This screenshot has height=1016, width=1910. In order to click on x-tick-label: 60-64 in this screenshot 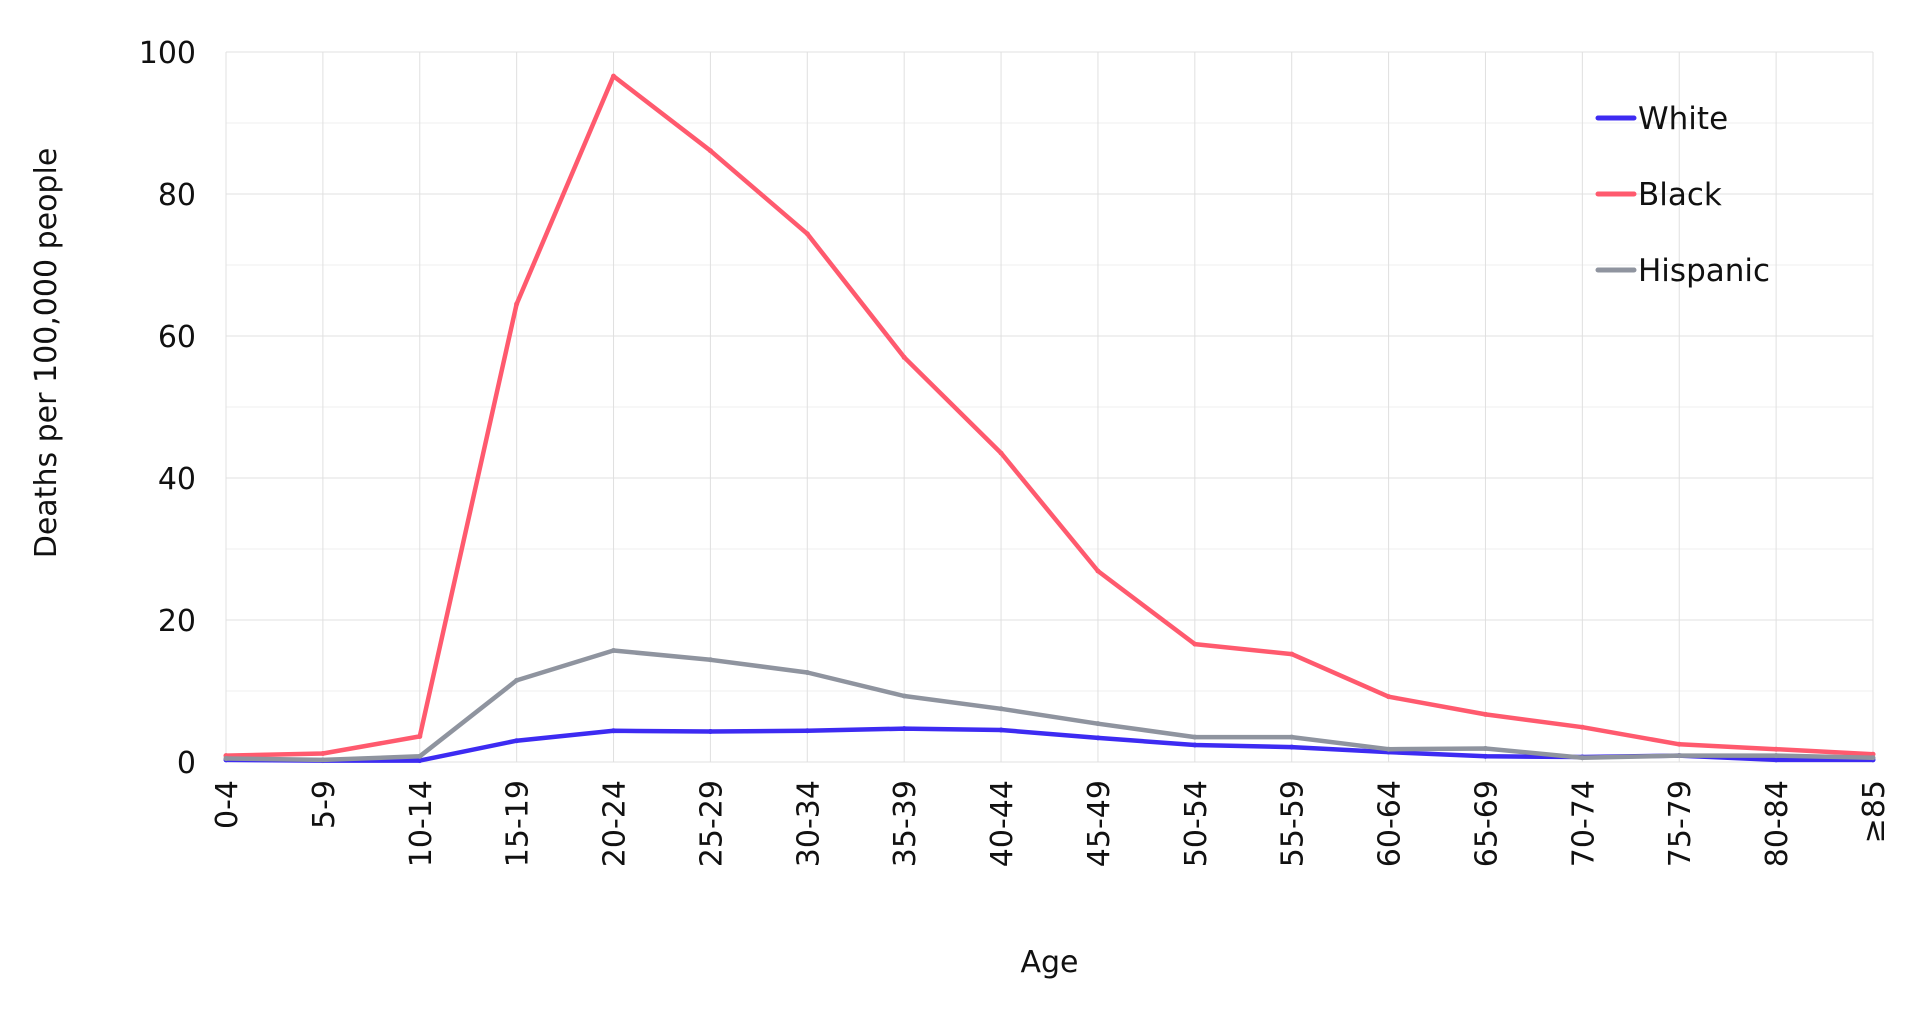, I will do `click(1390, 823)`.